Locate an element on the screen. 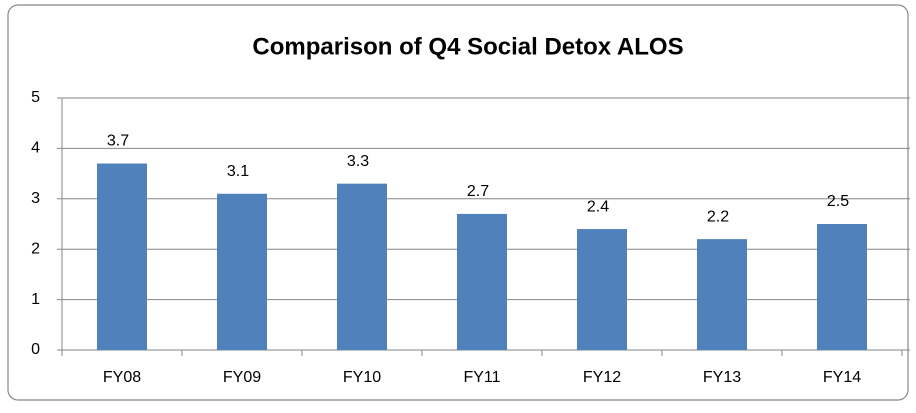 The width and height of the screenshot is (916, 413). y-tick-label: 5 is located at coordinates (35, 97).